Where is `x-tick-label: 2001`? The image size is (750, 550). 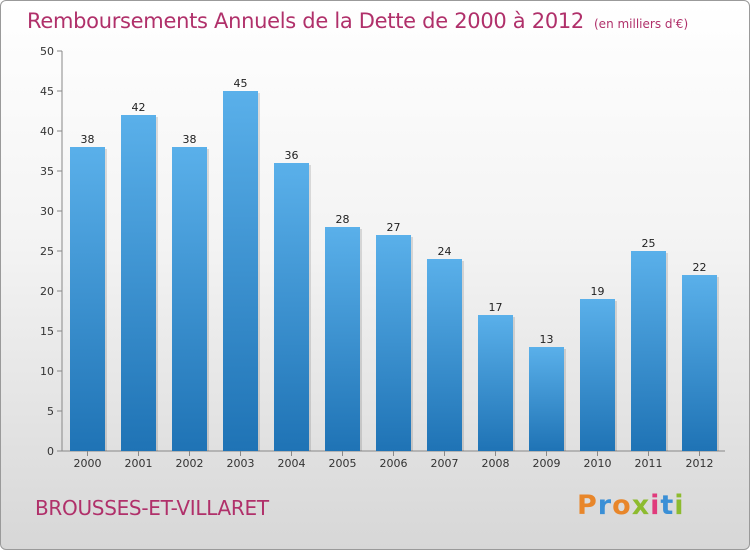 x-tick-label: 2001 is located at coordinates (139, 463).